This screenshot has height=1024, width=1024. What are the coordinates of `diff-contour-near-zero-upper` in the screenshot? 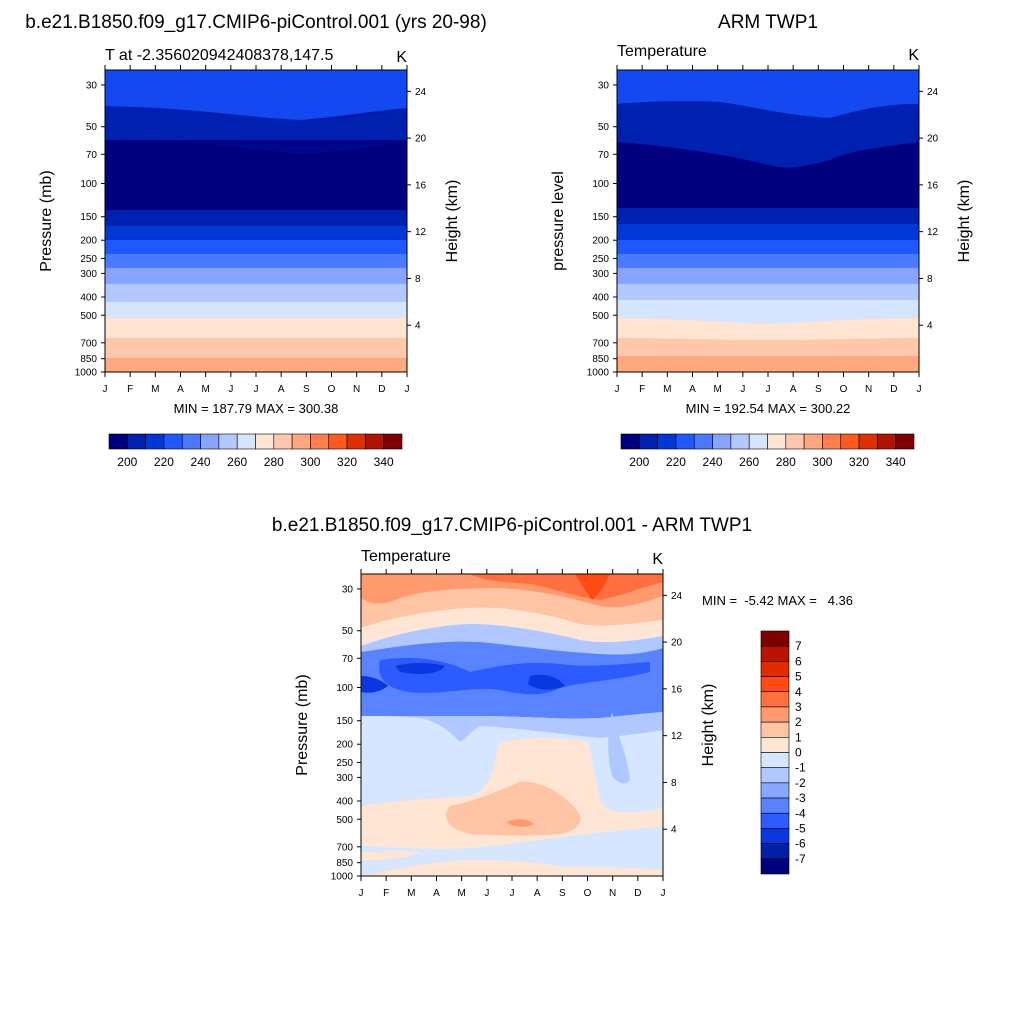 It's located at (512, 626).